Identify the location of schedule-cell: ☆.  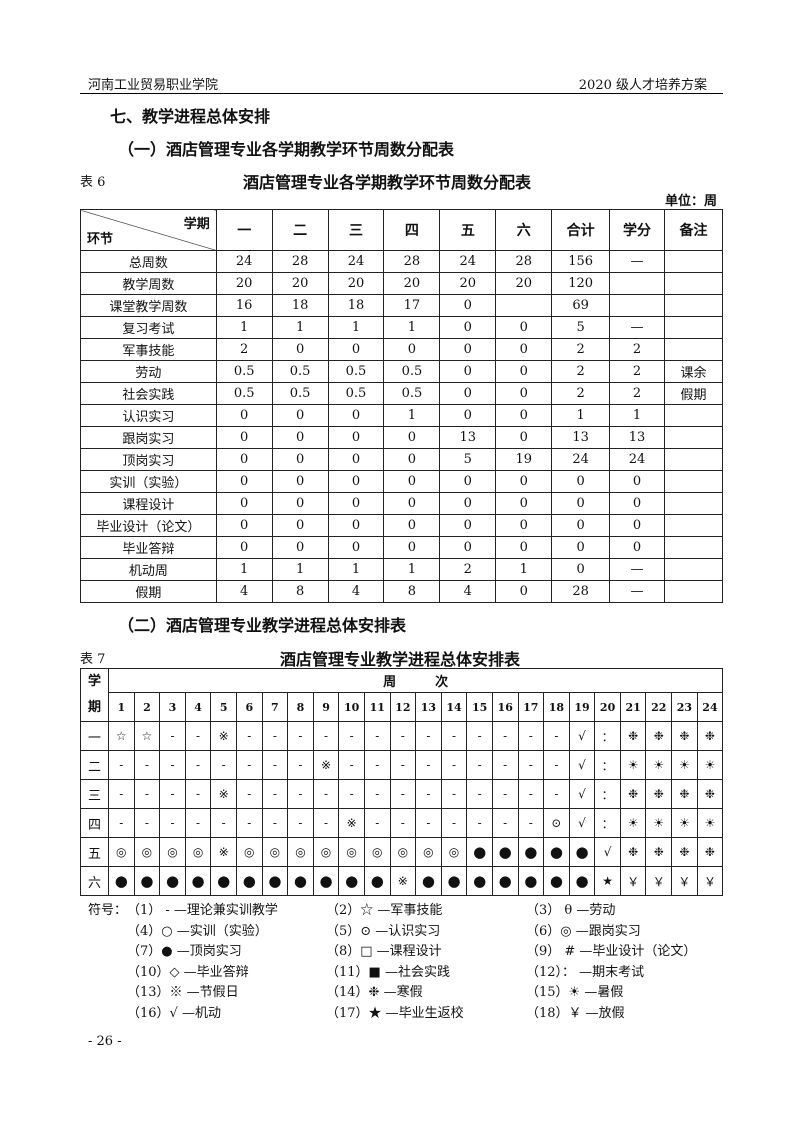
(121, 736).